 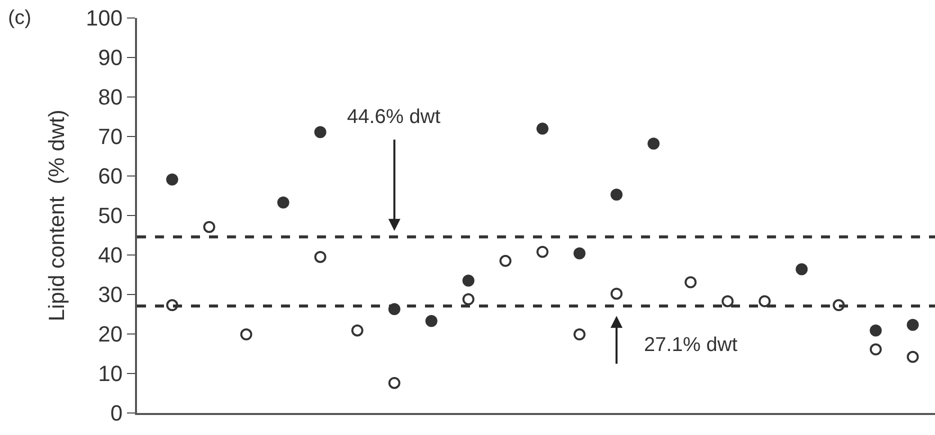 What do you see at coordinates (104, 18) in the screenshot?
I see `y-tick-label: 100` at bounding box center [104, 18].